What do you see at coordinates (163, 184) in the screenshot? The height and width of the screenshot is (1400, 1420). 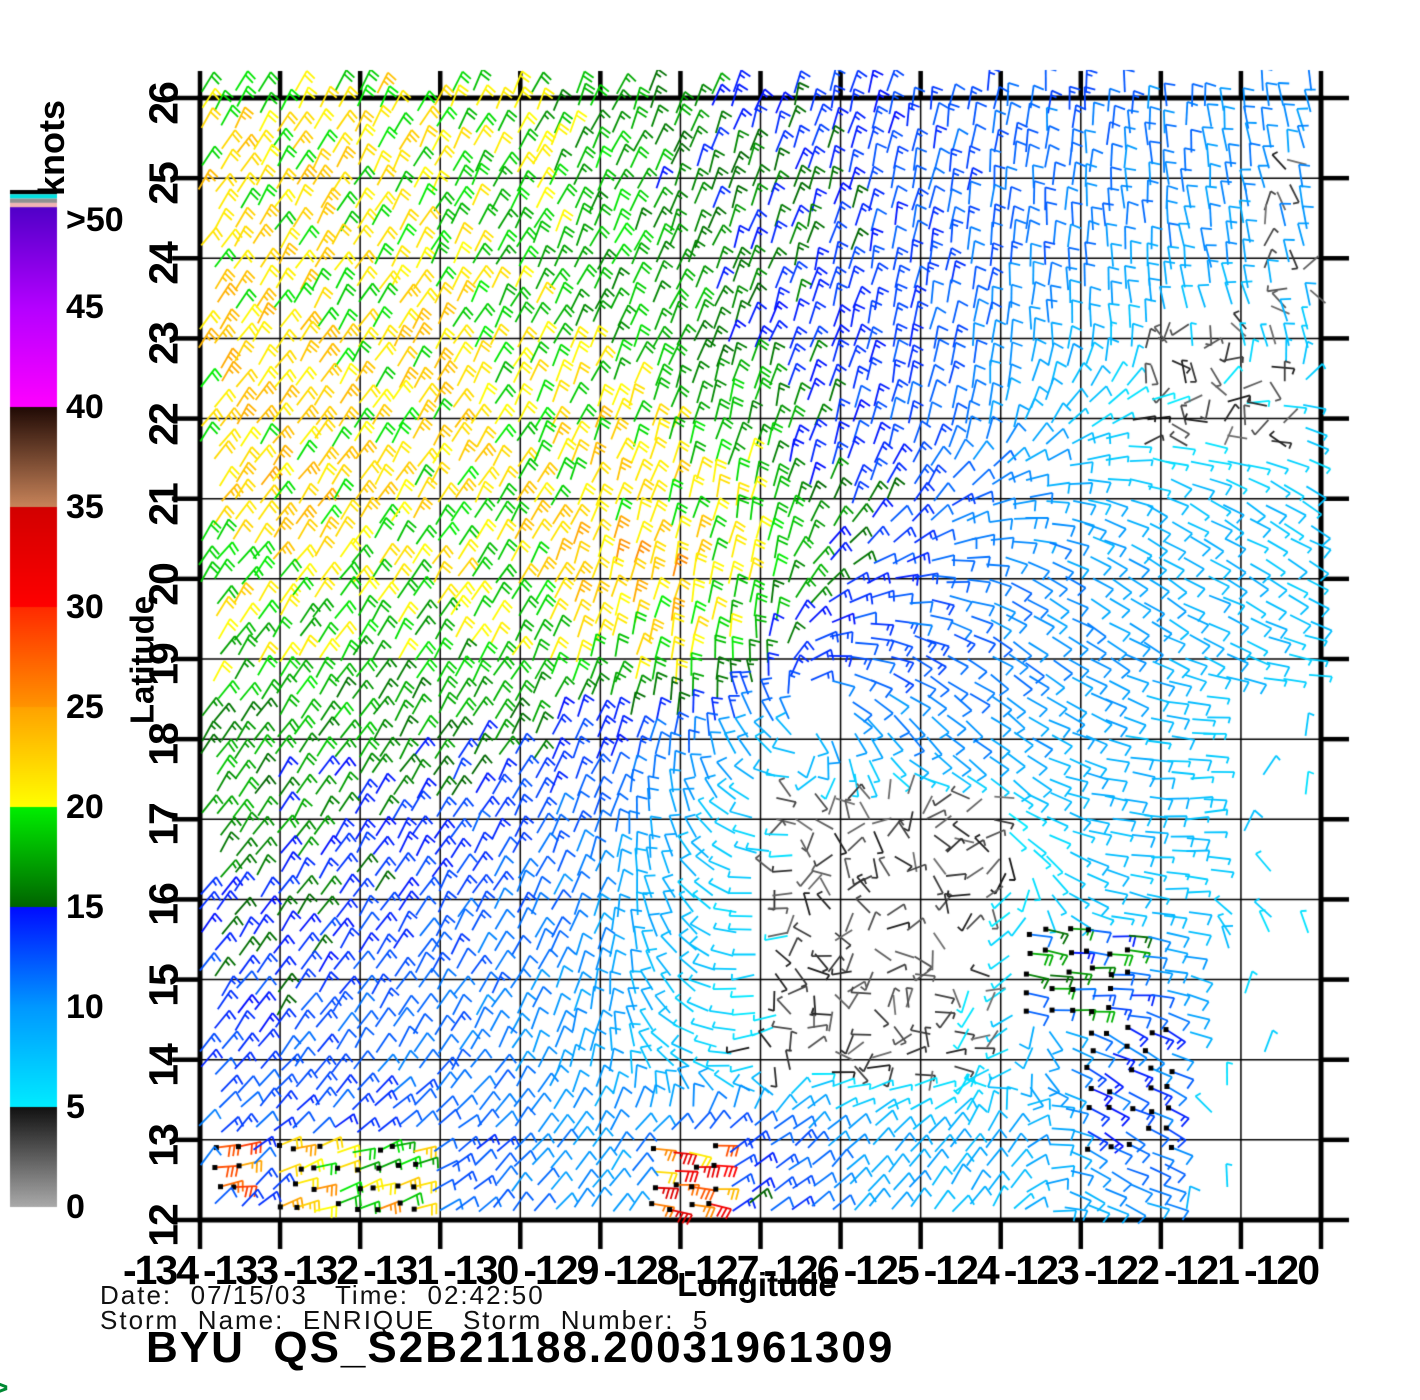 I see `y-tick-label: 25` at bounding box center [163, 184].